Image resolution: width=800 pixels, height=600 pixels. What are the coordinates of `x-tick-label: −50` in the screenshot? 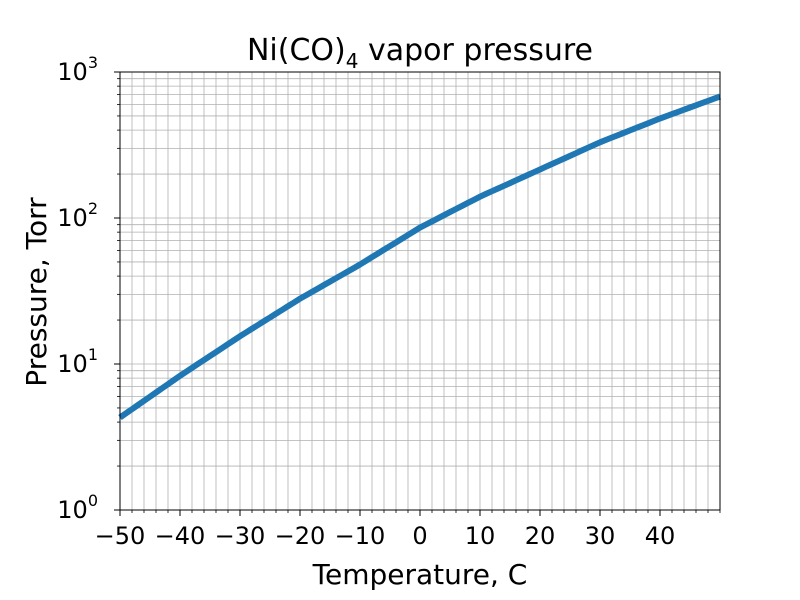 It's located at (120, 536).